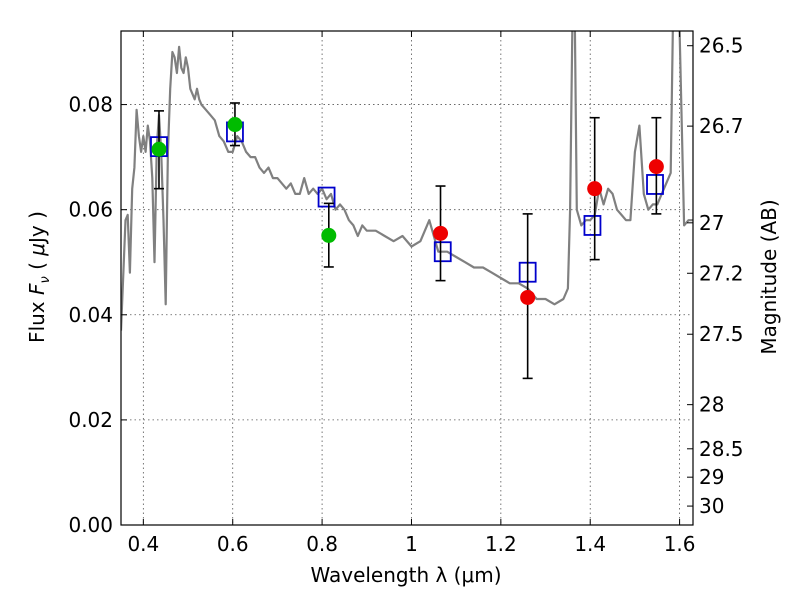 Image resolution: width=800 pixels, height=600 pixels. I want to click on y2-tick-label: 27.5, so click(721, 334).